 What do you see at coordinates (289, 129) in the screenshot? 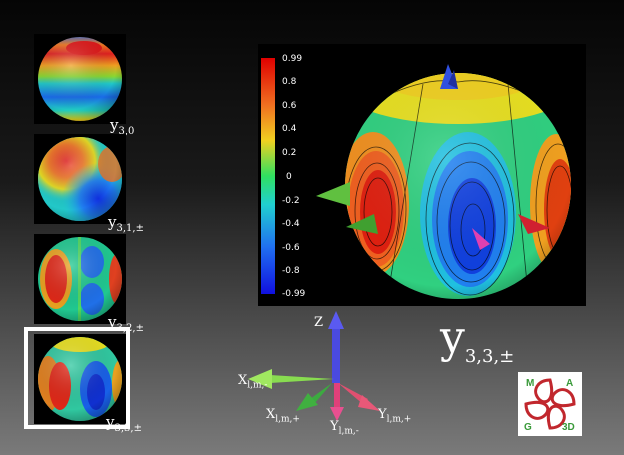
I see `colorbar-tick: 0.4` at bounding box center [289, 129].